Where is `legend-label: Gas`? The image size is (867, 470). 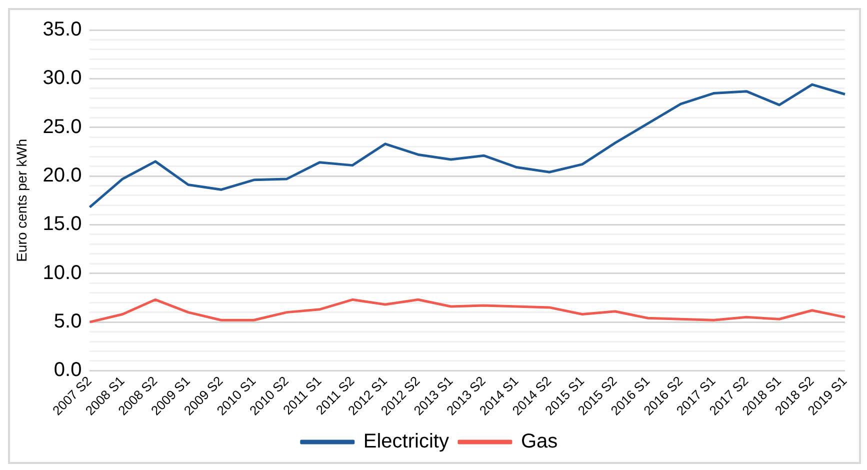 legend-label: Gas is located at coordinates (539, 441).